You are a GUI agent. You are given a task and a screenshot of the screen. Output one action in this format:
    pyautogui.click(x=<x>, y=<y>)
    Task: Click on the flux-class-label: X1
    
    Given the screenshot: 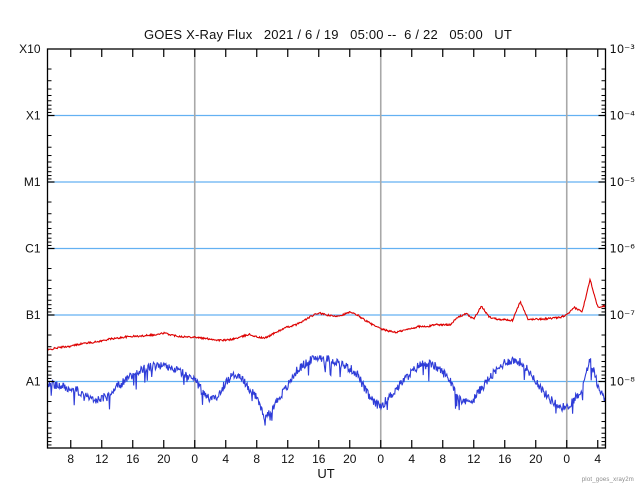 What is the action you would take?
    pyautogui.click(x=33, y=116)
    